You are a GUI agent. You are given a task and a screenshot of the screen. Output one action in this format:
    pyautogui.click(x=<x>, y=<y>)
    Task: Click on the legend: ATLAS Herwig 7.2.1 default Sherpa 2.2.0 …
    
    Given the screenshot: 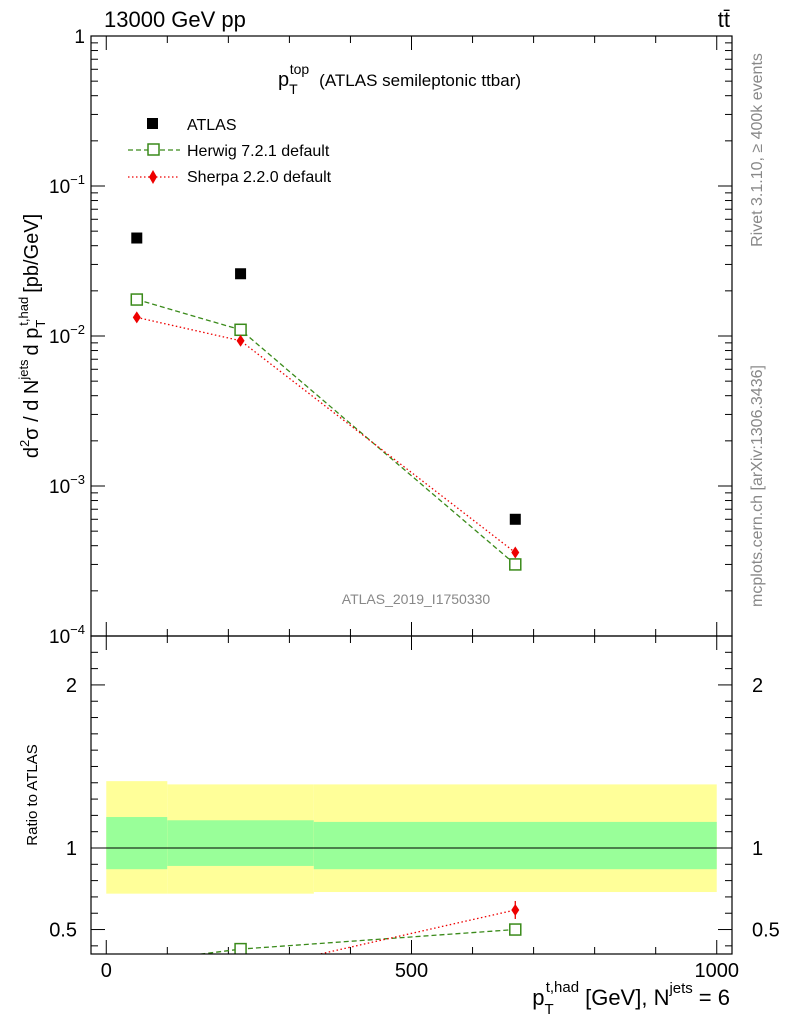 What is the action you would take?
    pyautogui.click(x=230, y=151)
    